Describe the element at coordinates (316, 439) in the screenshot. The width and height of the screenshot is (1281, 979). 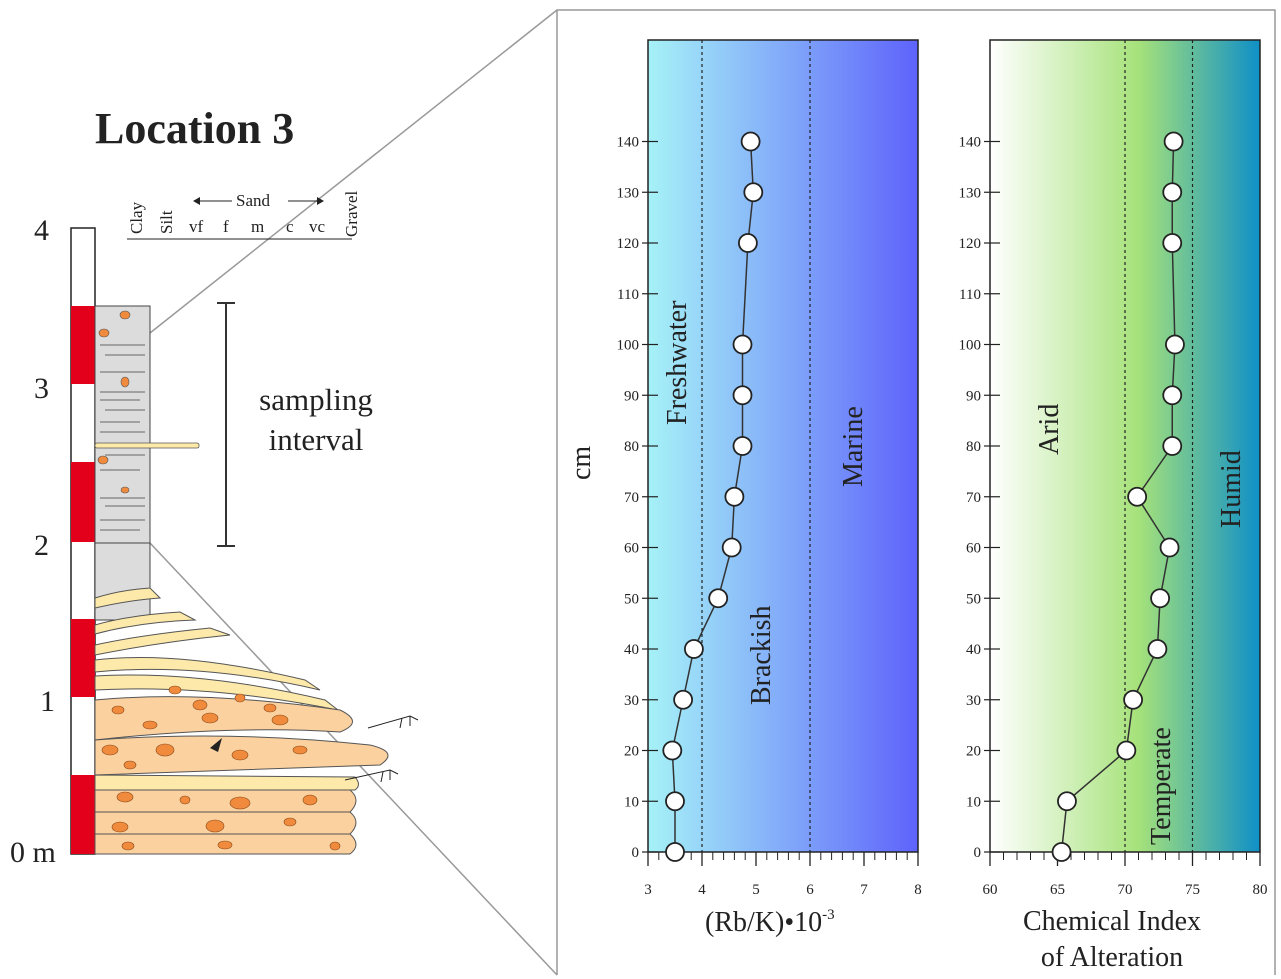
I see `sampling-label-line2: interval` at that location.